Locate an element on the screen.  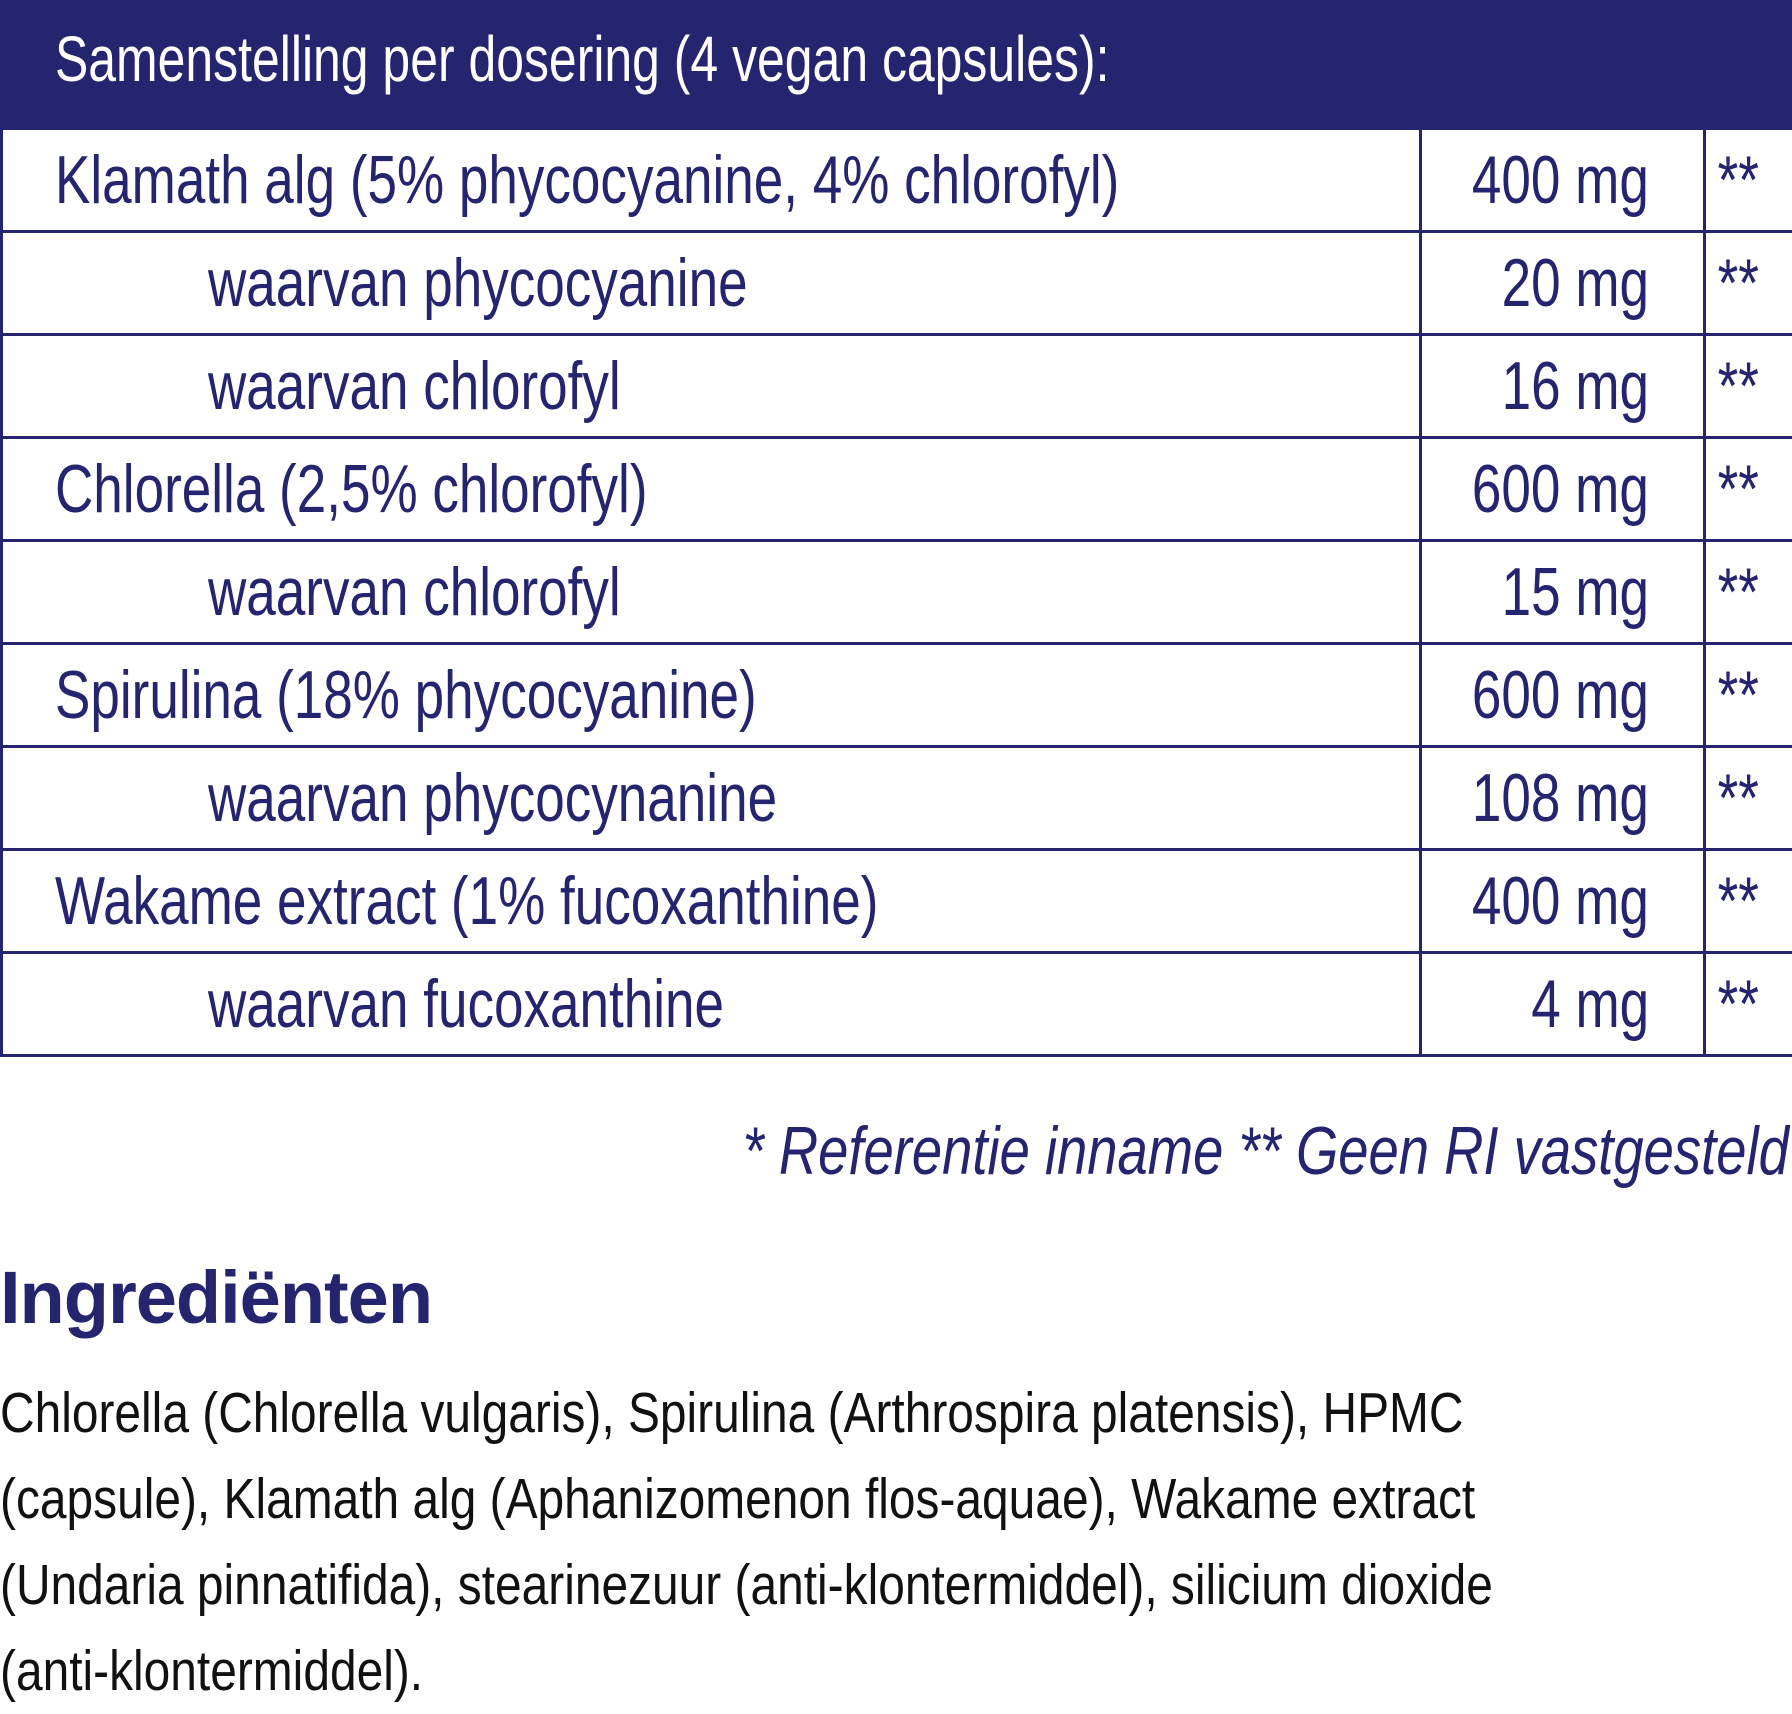
table-row: waarvan chlorofyl 15 mg ** is located at coordinates (897, 592).